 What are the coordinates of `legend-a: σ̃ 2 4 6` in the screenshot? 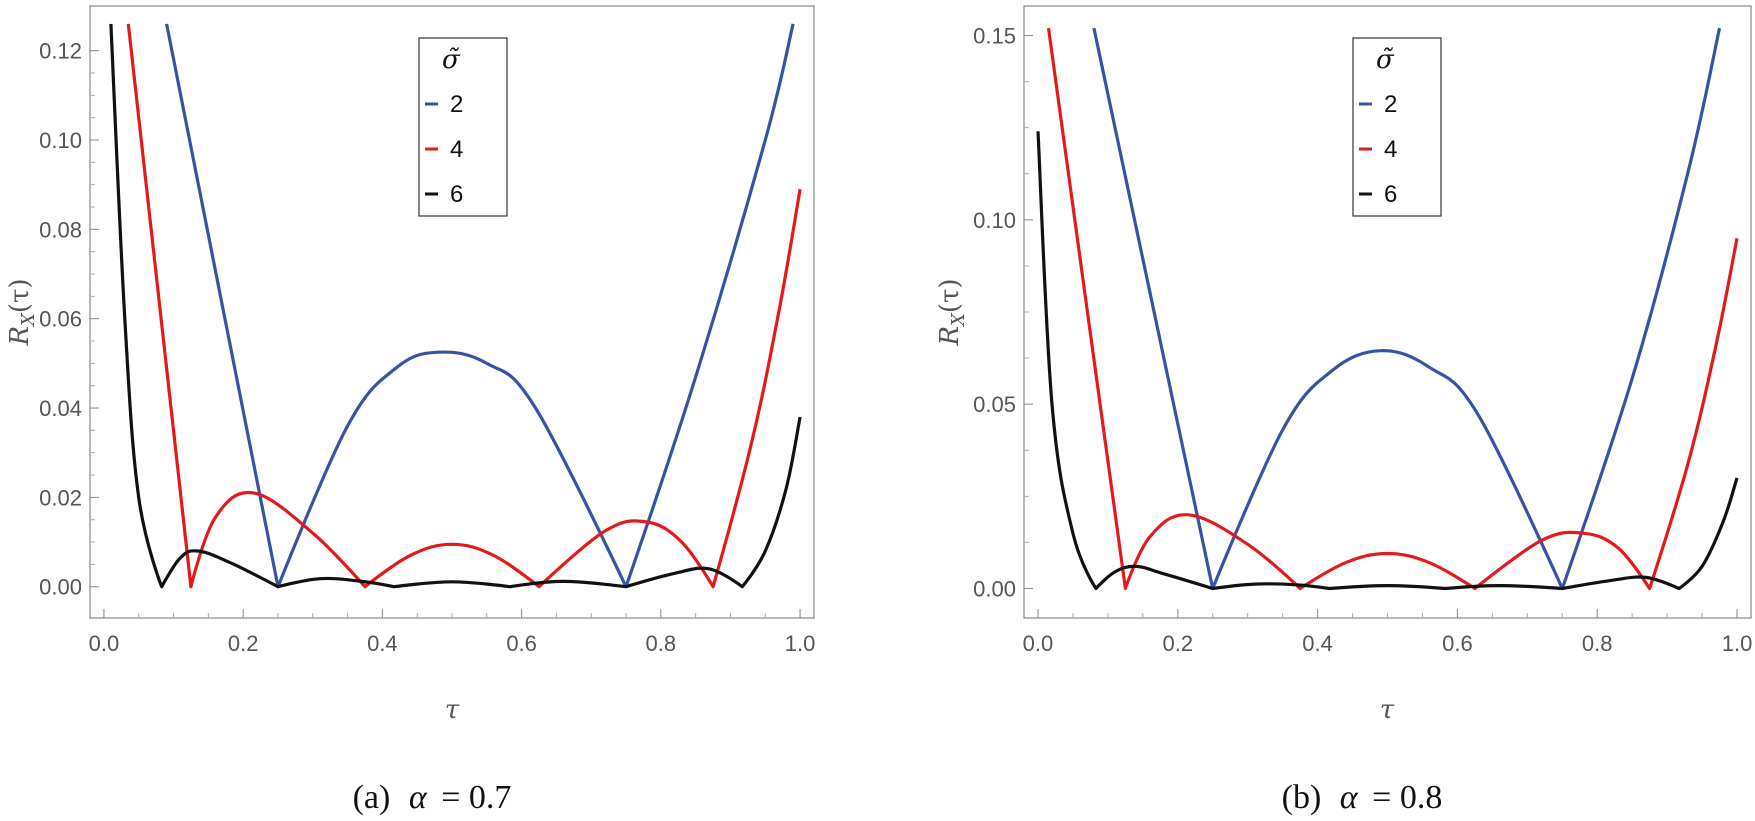 It's located at (463, 127).